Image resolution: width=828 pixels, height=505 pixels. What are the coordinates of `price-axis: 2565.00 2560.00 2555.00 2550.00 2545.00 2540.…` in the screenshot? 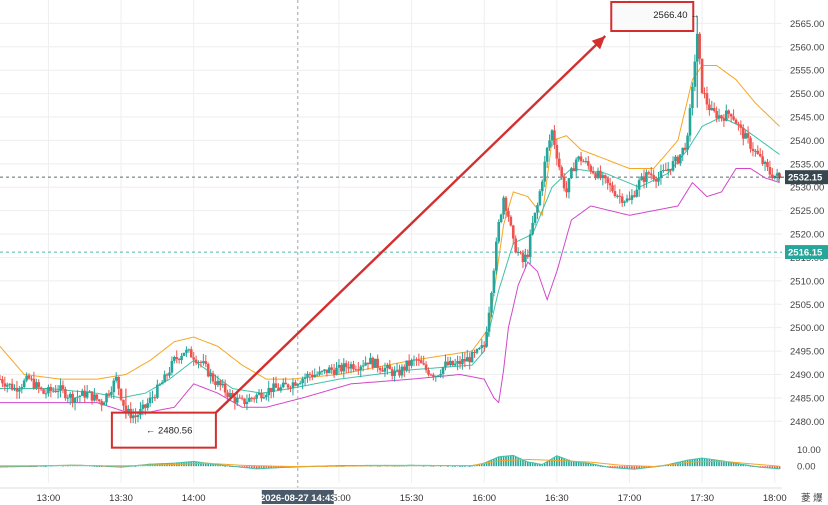 It's located at (801, 252).